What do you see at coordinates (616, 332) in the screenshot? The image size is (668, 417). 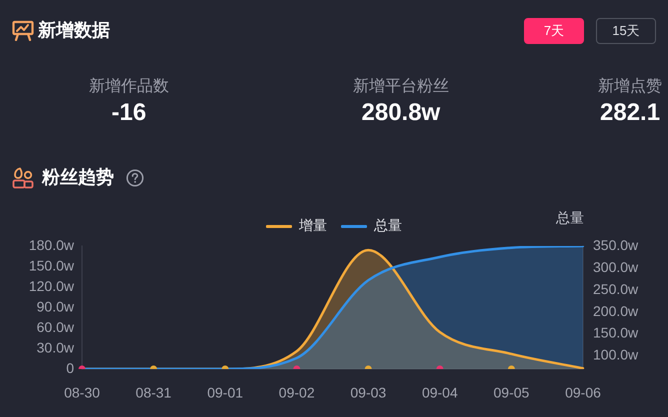 I see `y2-tick-label: 150.0w` at bounding box center [616, 332].